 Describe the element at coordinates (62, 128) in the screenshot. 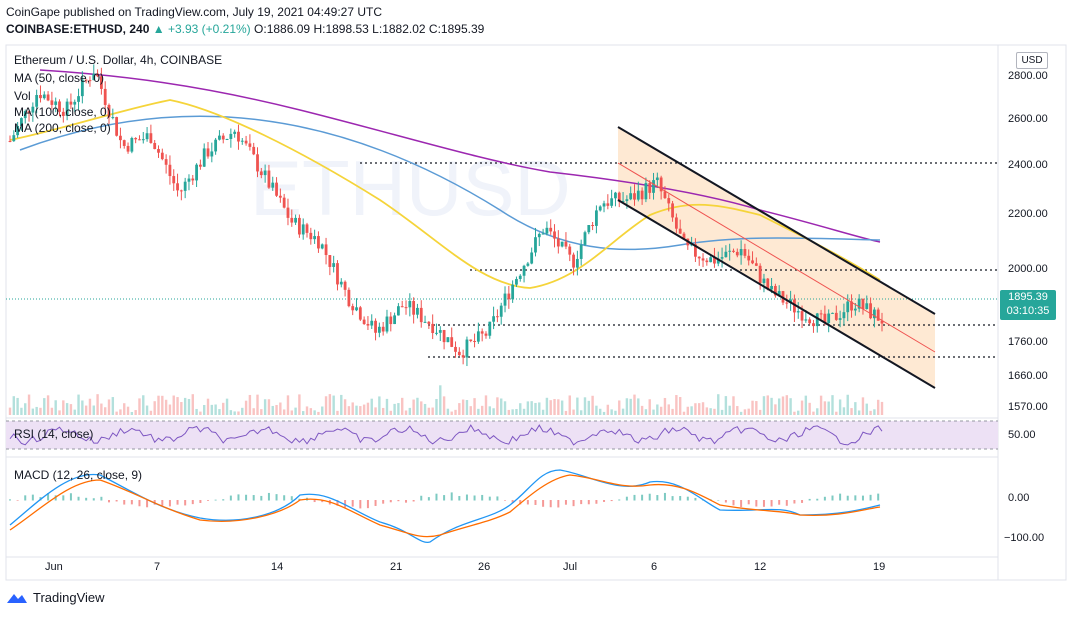

I see `legend-ma200: MA (200, close, 0)` at that location.